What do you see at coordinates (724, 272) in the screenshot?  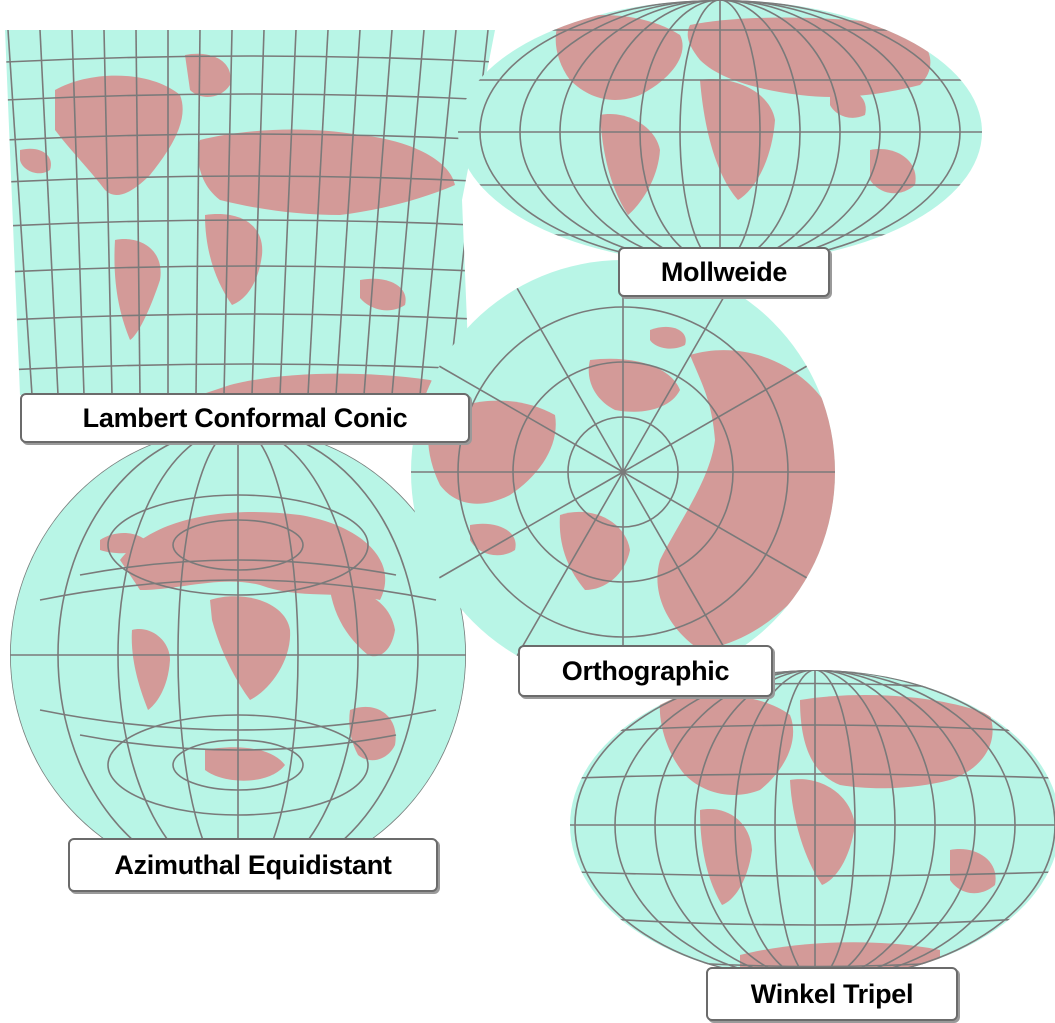 I see `mollweide-label: Mollweide` at bounding box center [724, 272].